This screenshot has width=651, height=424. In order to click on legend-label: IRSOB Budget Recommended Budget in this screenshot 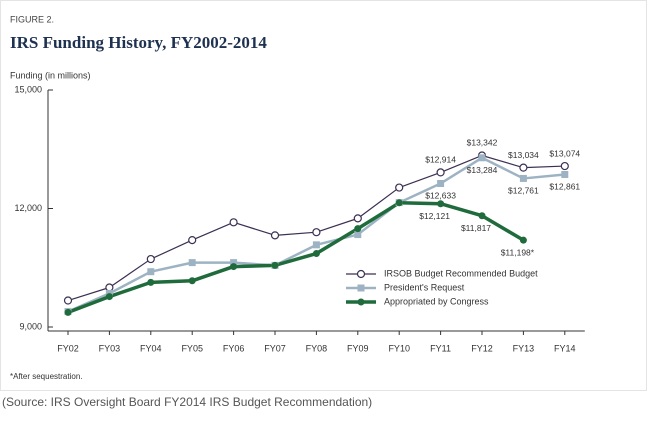, I will do `click(461, 273)`.